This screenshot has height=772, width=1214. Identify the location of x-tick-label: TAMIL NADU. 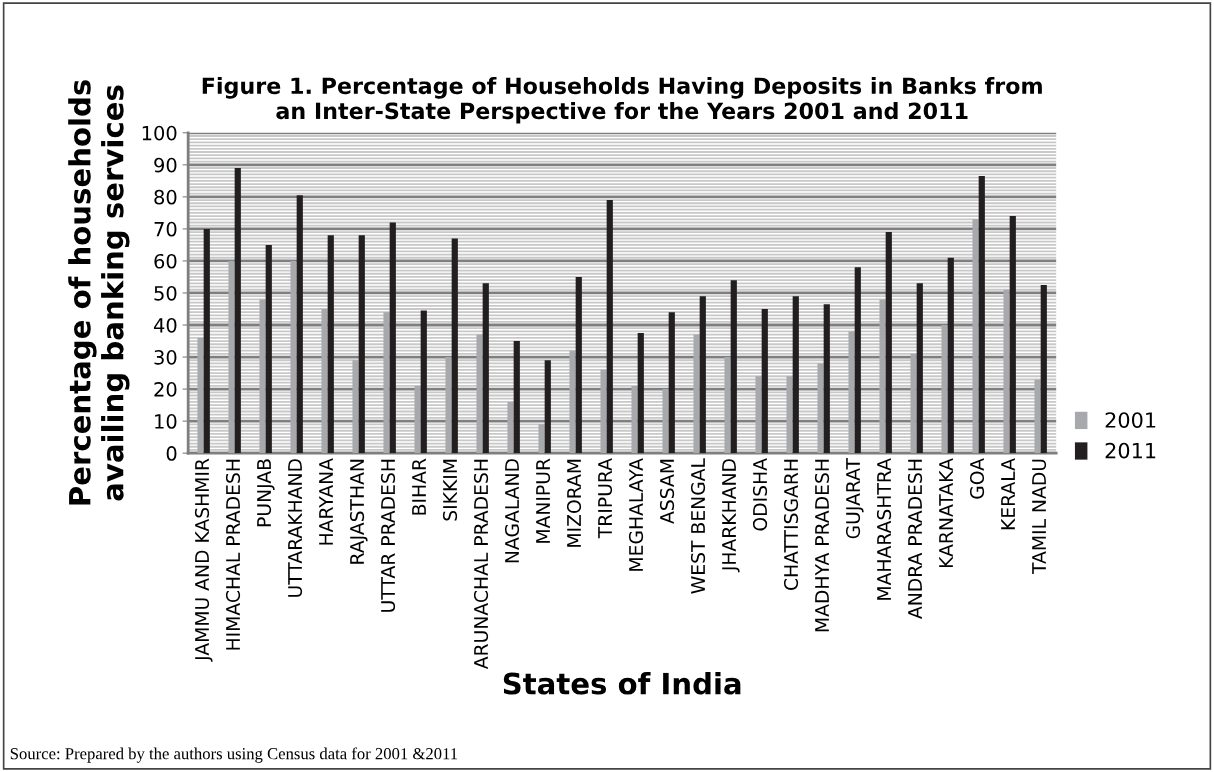
(1039, 517).